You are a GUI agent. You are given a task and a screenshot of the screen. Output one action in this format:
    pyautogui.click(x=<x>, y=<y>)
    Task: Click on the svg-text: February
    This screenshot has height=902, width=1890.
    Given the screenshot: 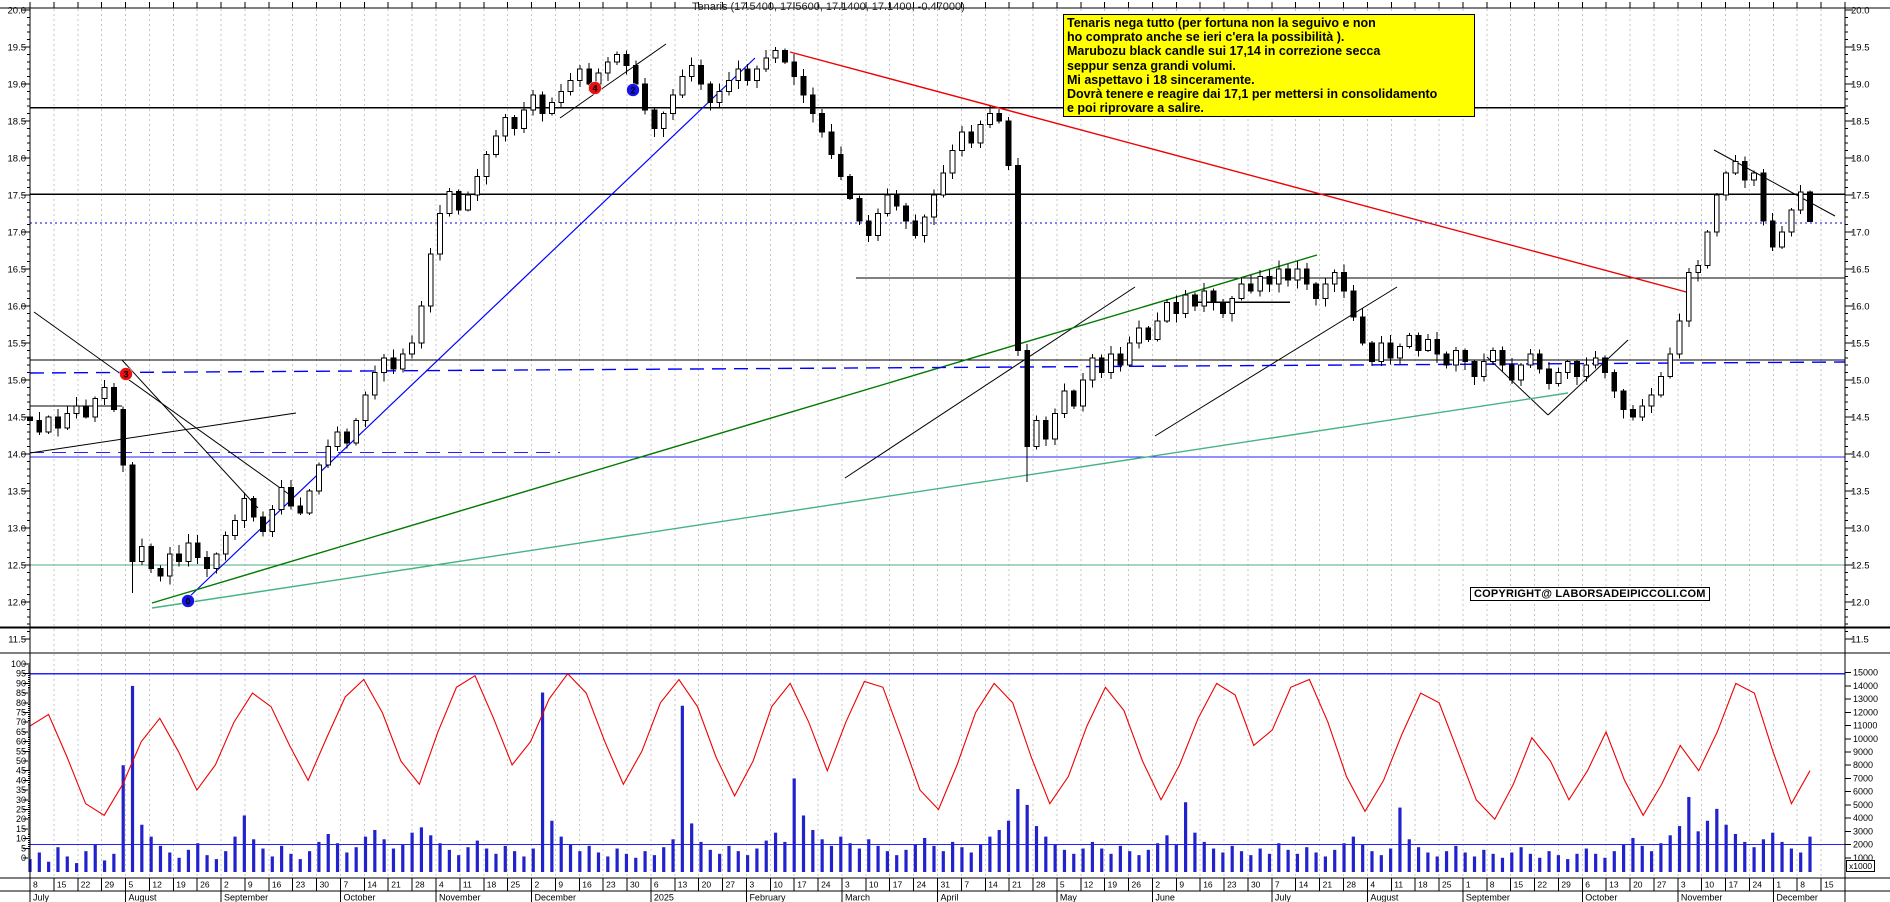 What is the action you would take?
    pyautogui.click(x=767, y=897)
    